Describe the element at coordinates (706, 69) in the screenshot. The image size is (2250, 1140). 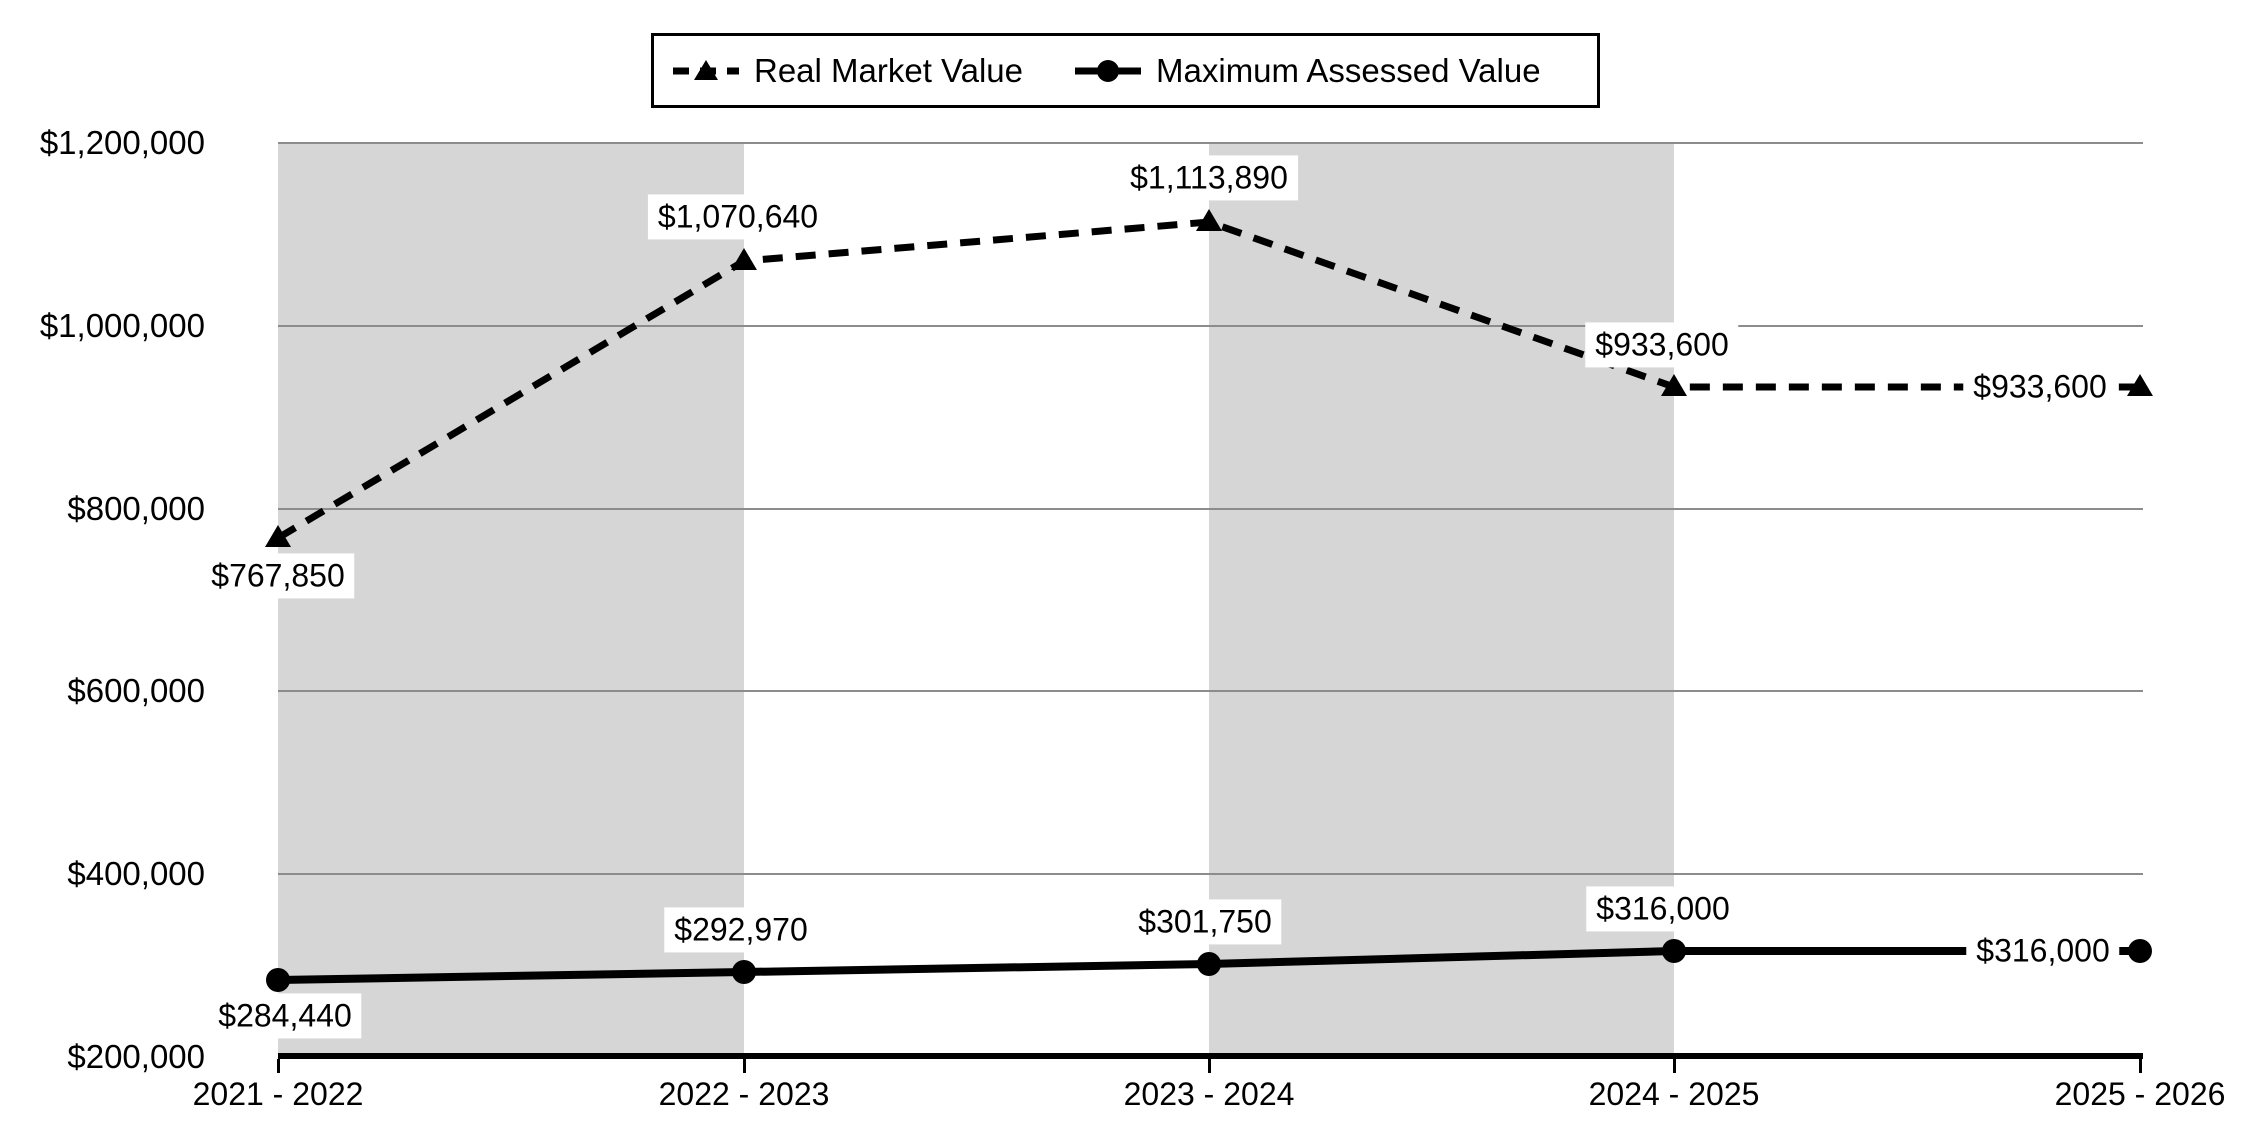
I see `dashed-line-triangle-icon` at that location.